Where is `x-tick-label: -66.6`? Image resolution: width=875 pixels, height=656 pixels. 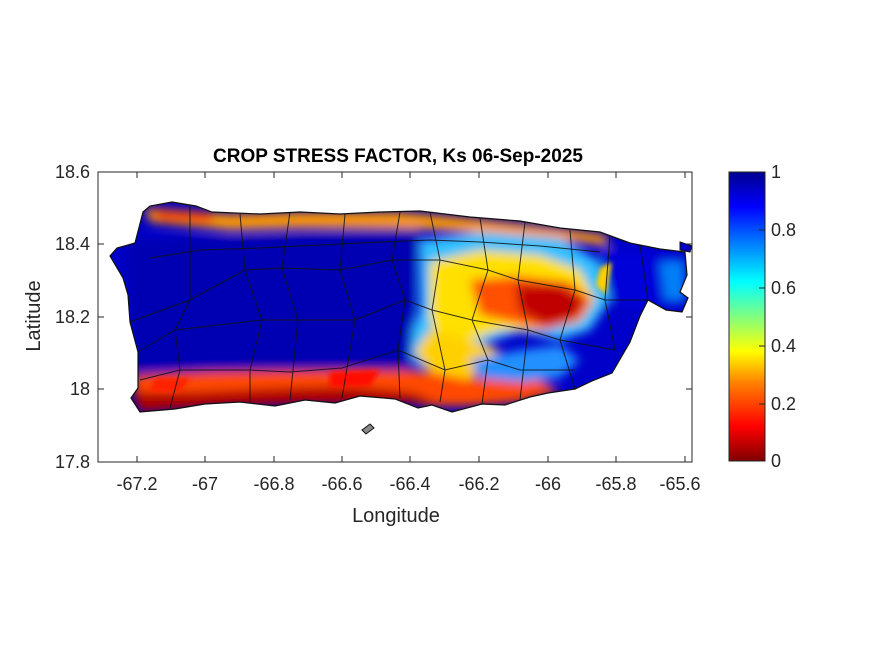 x-tick-label: -66.6 is located at coordinates (341, 484).